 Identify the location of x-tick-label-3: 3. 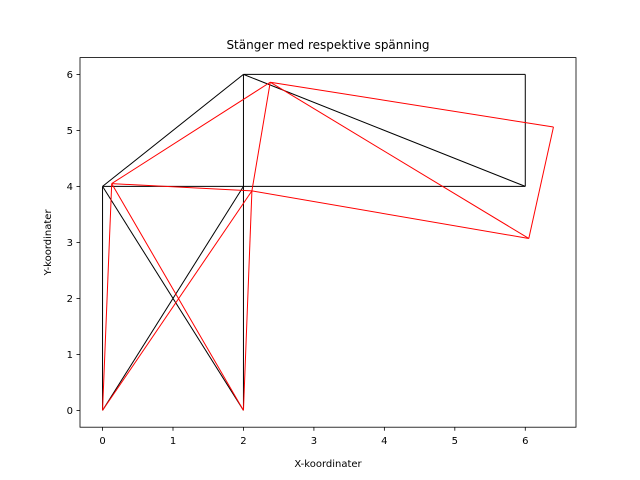
(314, 441).